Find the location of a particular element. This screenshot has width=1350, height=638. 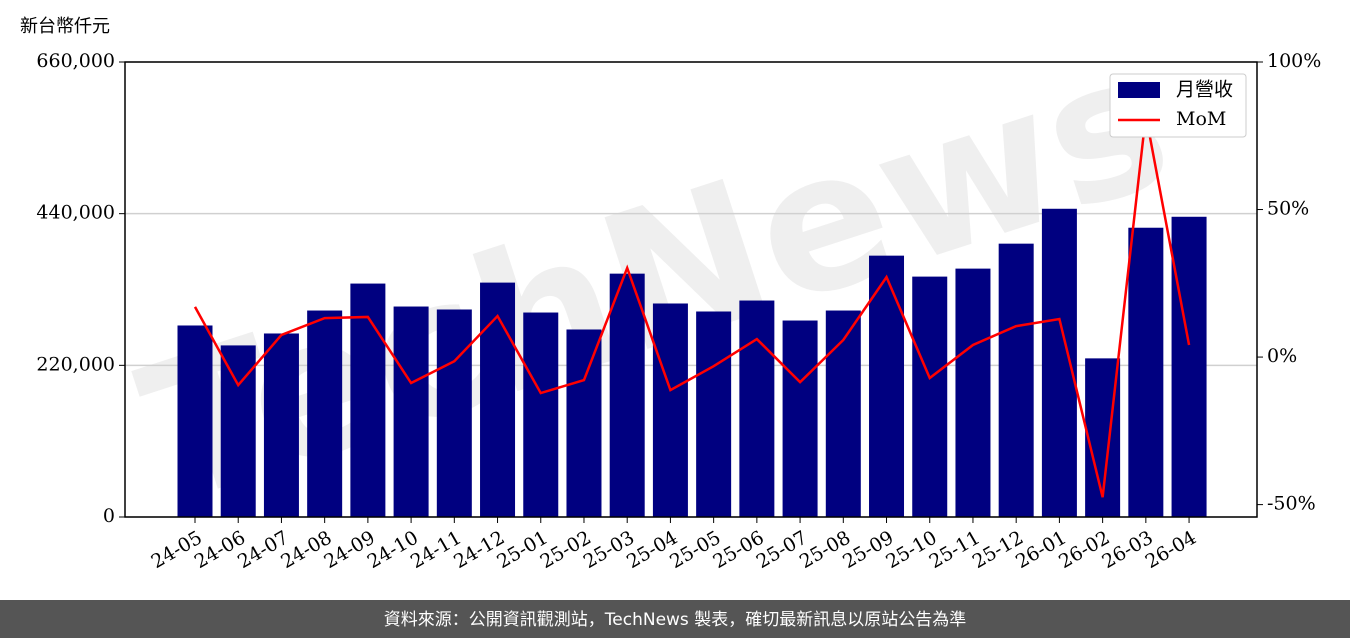

y-tick-label: 0 is located at coordinates (109, 516).